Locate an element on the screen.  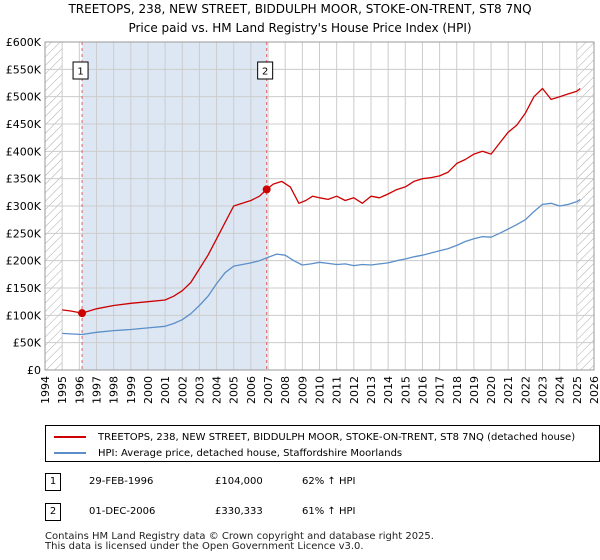
x-tick-label: 1997 is located at coordinates (96, 390).